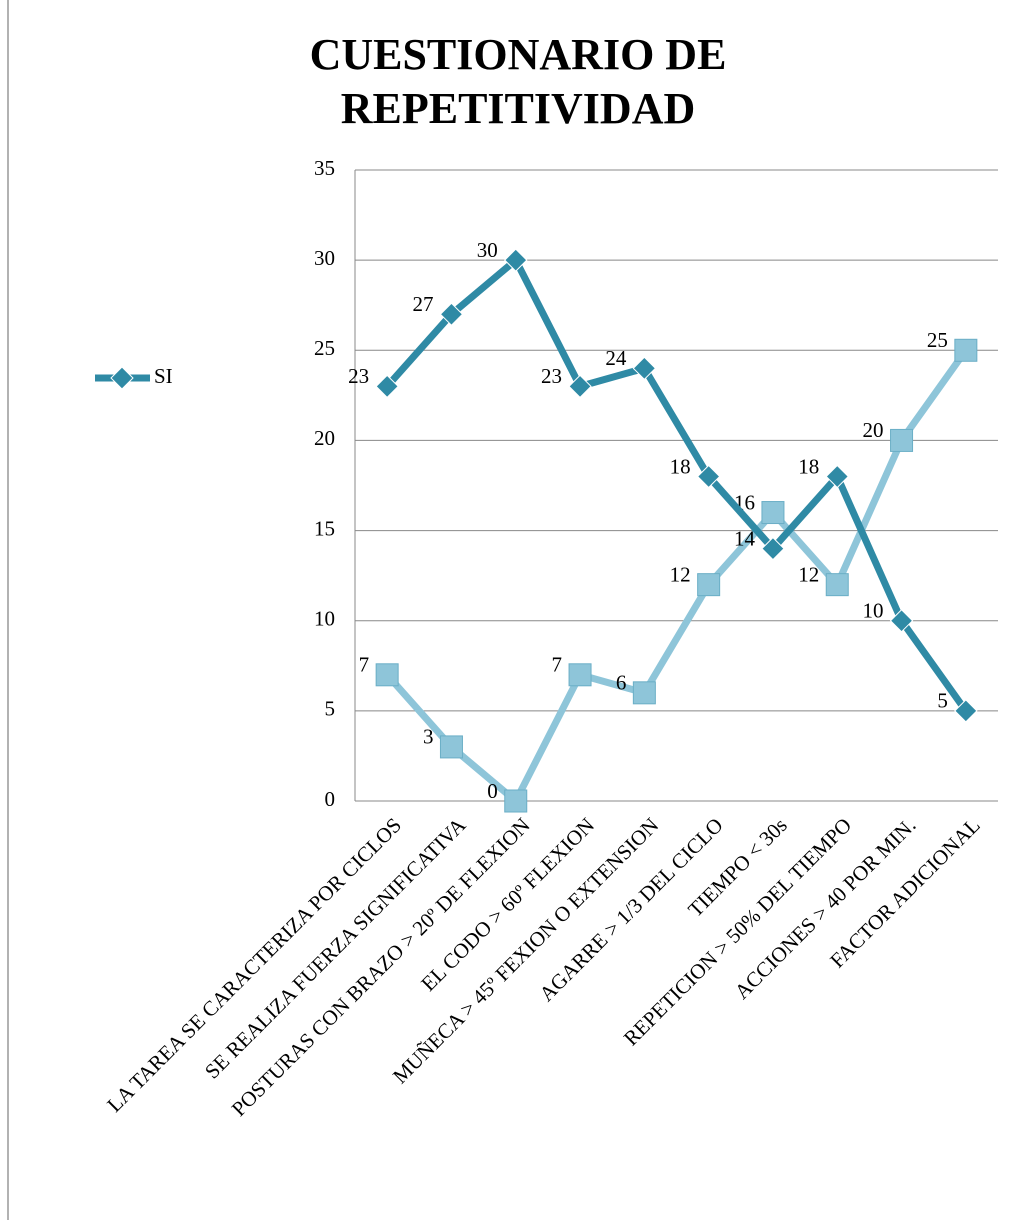  Describe the element at coordinates (254, 965) in the screenshot. I see `x-tick-label: LA TAREA SE CARACTERIZA POR CICLOS` at that location.